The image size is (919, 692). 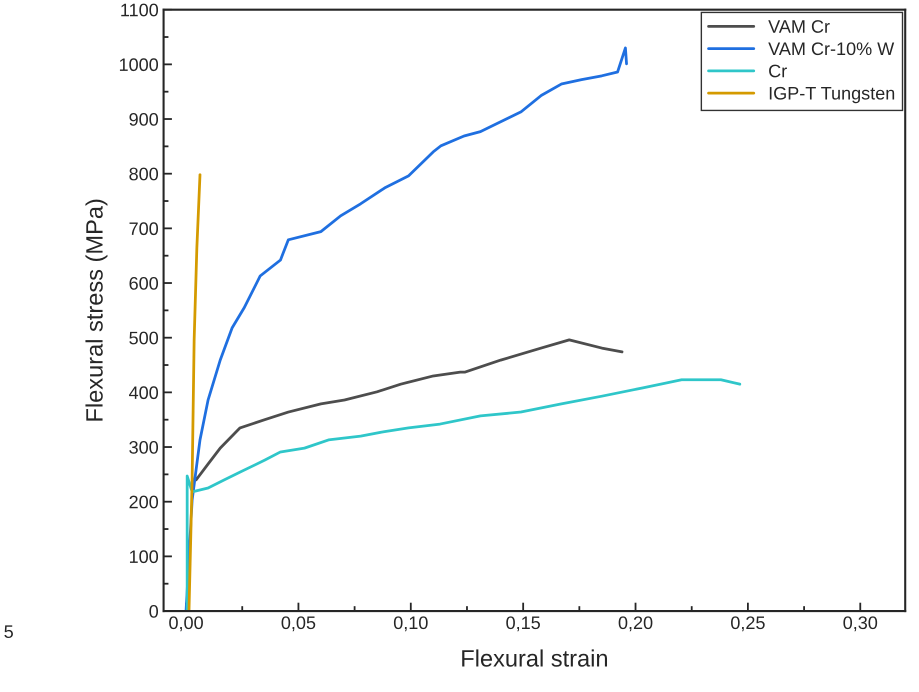 What do you see at coordinates (799, 26) in the screenshot?
I see `legend-label: VAM Cr` at bounding box center [799, 26].